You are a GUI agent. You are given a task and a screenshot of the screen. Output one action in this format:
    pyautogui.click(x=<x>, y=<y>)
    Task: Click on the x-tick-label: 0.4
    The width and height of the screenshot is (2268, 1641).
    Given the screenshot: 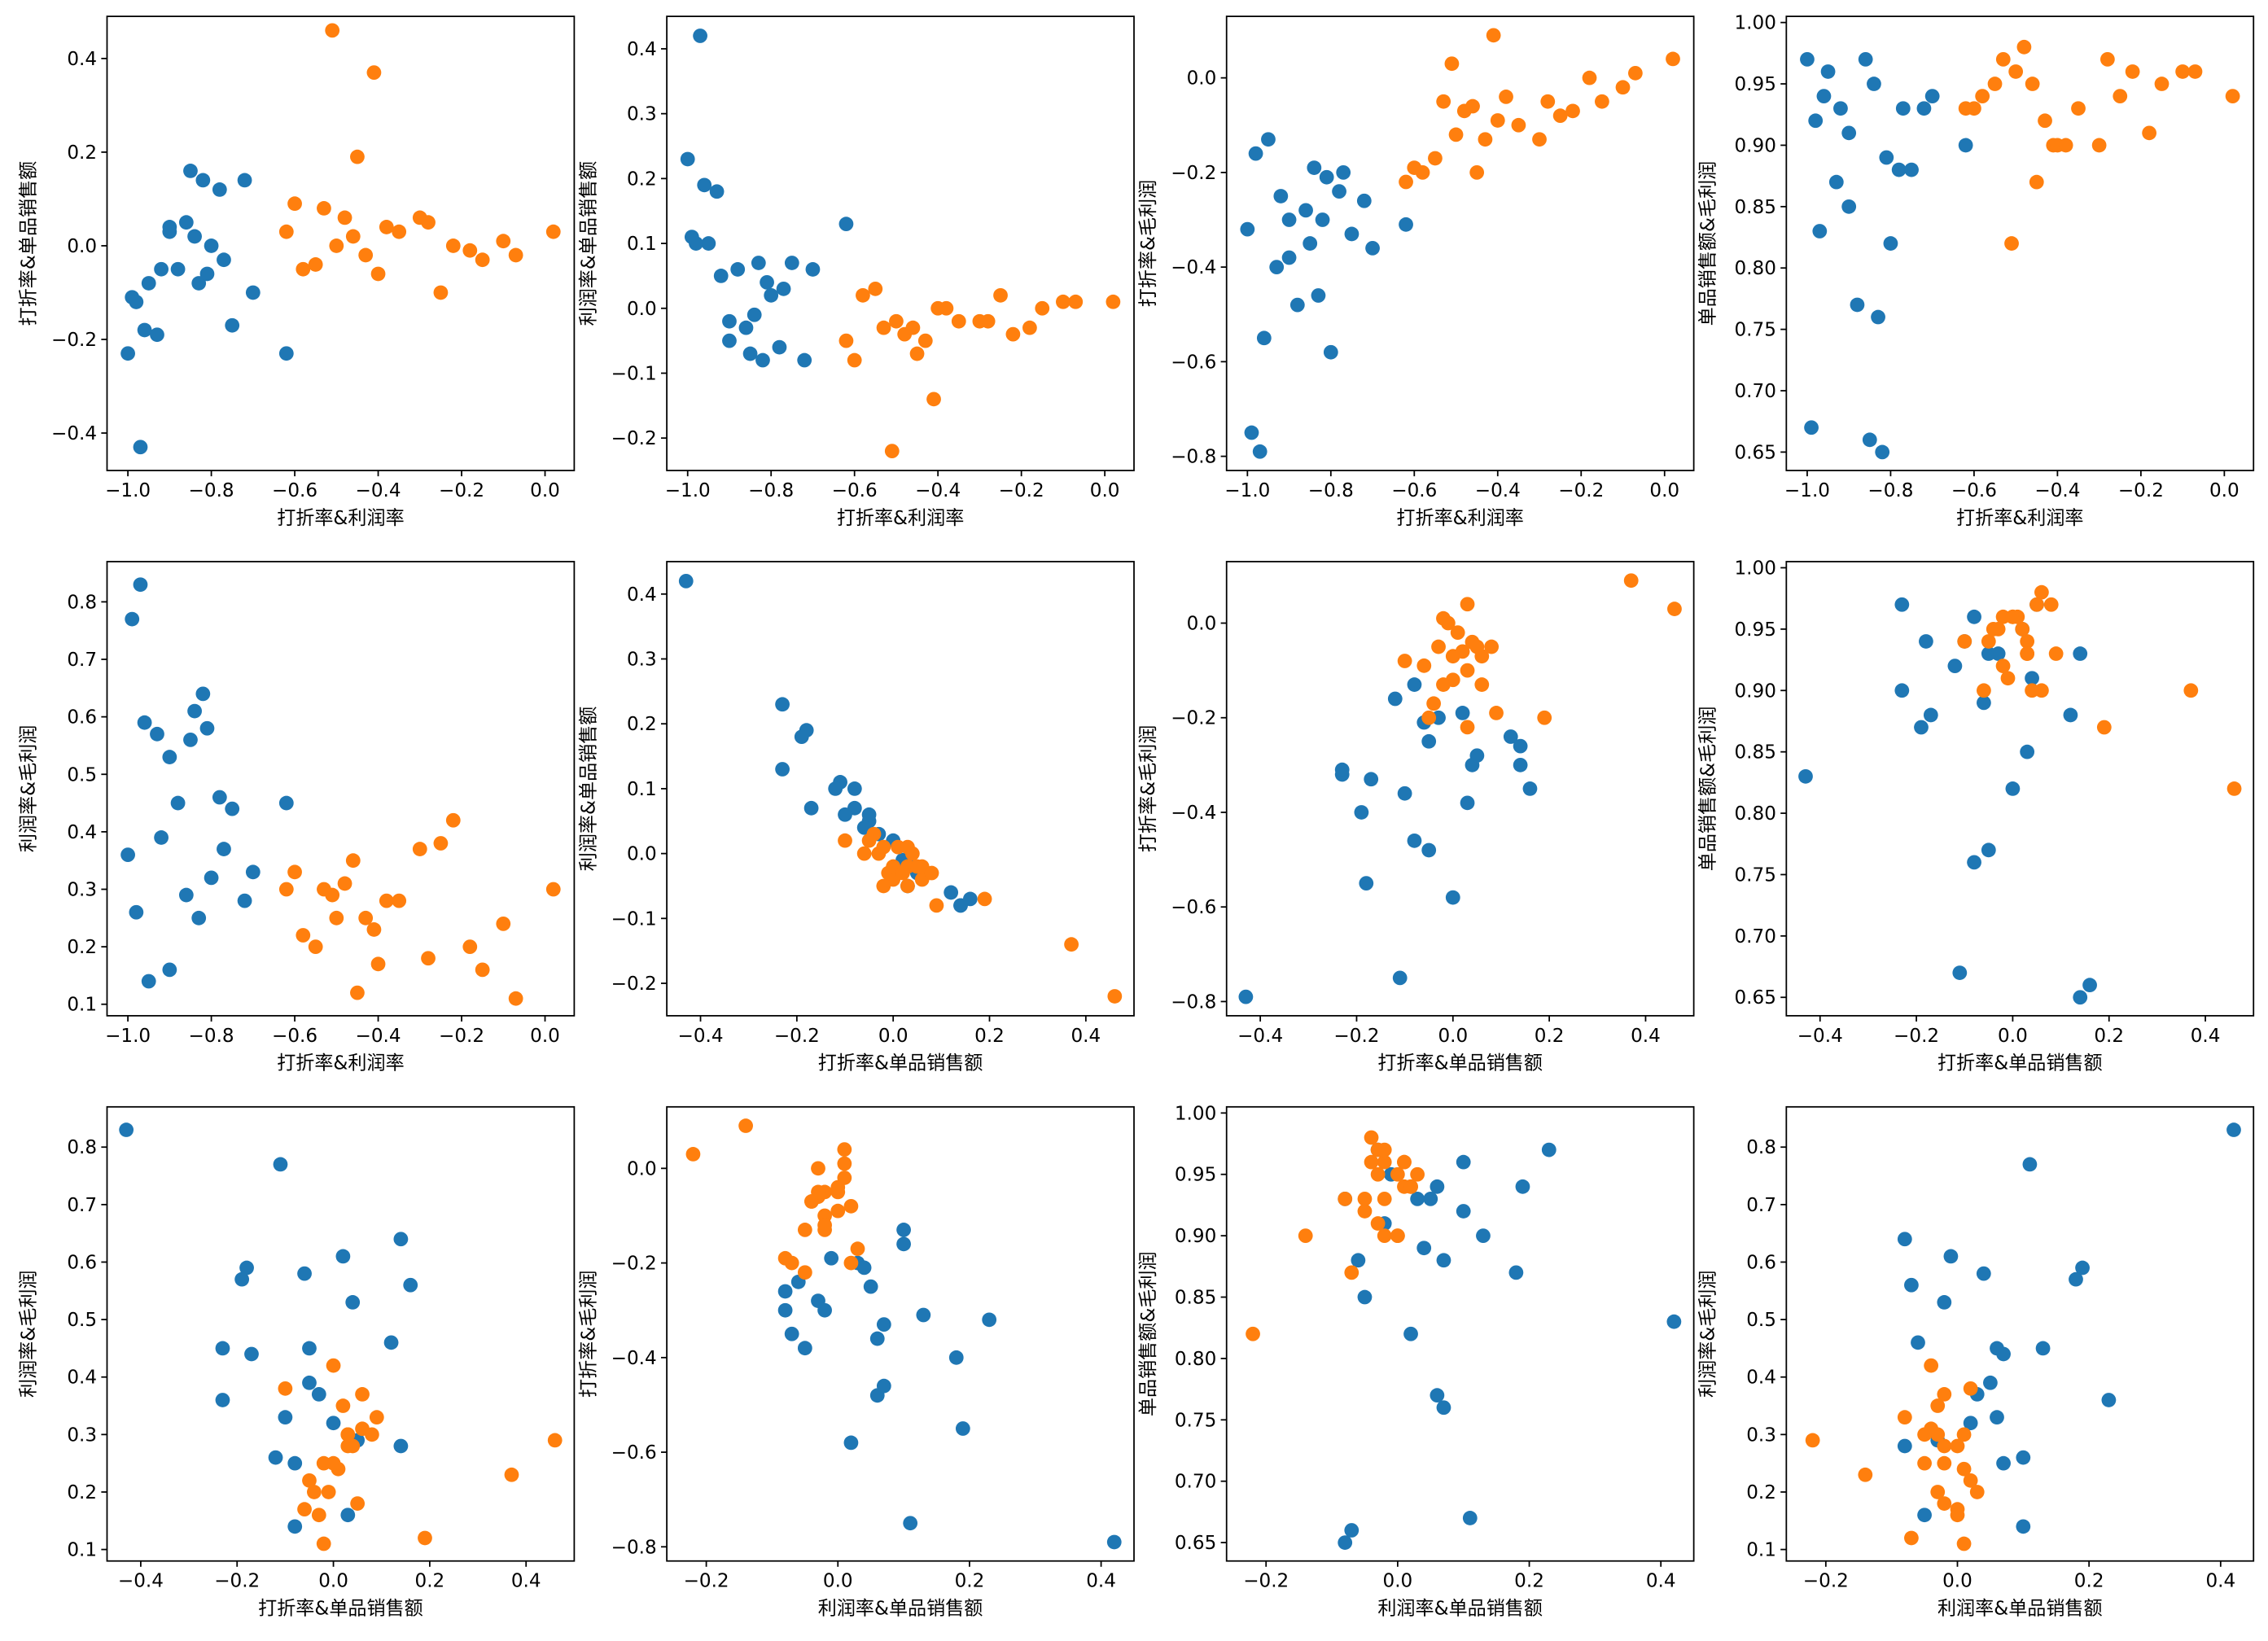 What is the action you would take?
    pyautogui.click(x=526, y=1581)
    